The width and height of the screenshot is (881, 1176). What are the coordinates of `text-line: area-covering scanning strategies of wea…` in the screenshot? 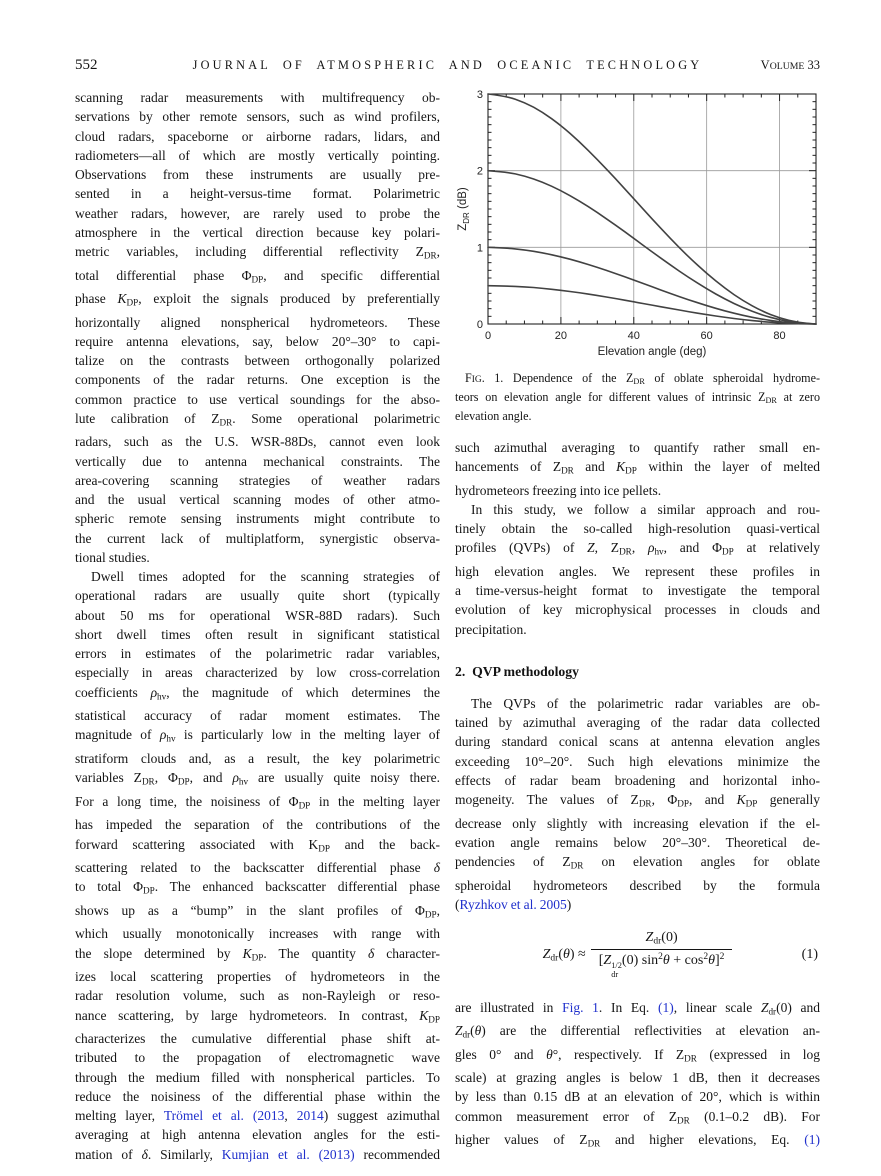 It's located at (257, 480).